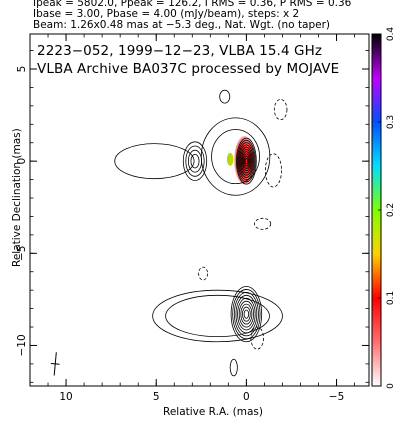 The height and width of the screenshot is (424, 409). Describe the element at coordinates (22, 253) in the screenshot. I see `y-tick-label: −5` at that location.